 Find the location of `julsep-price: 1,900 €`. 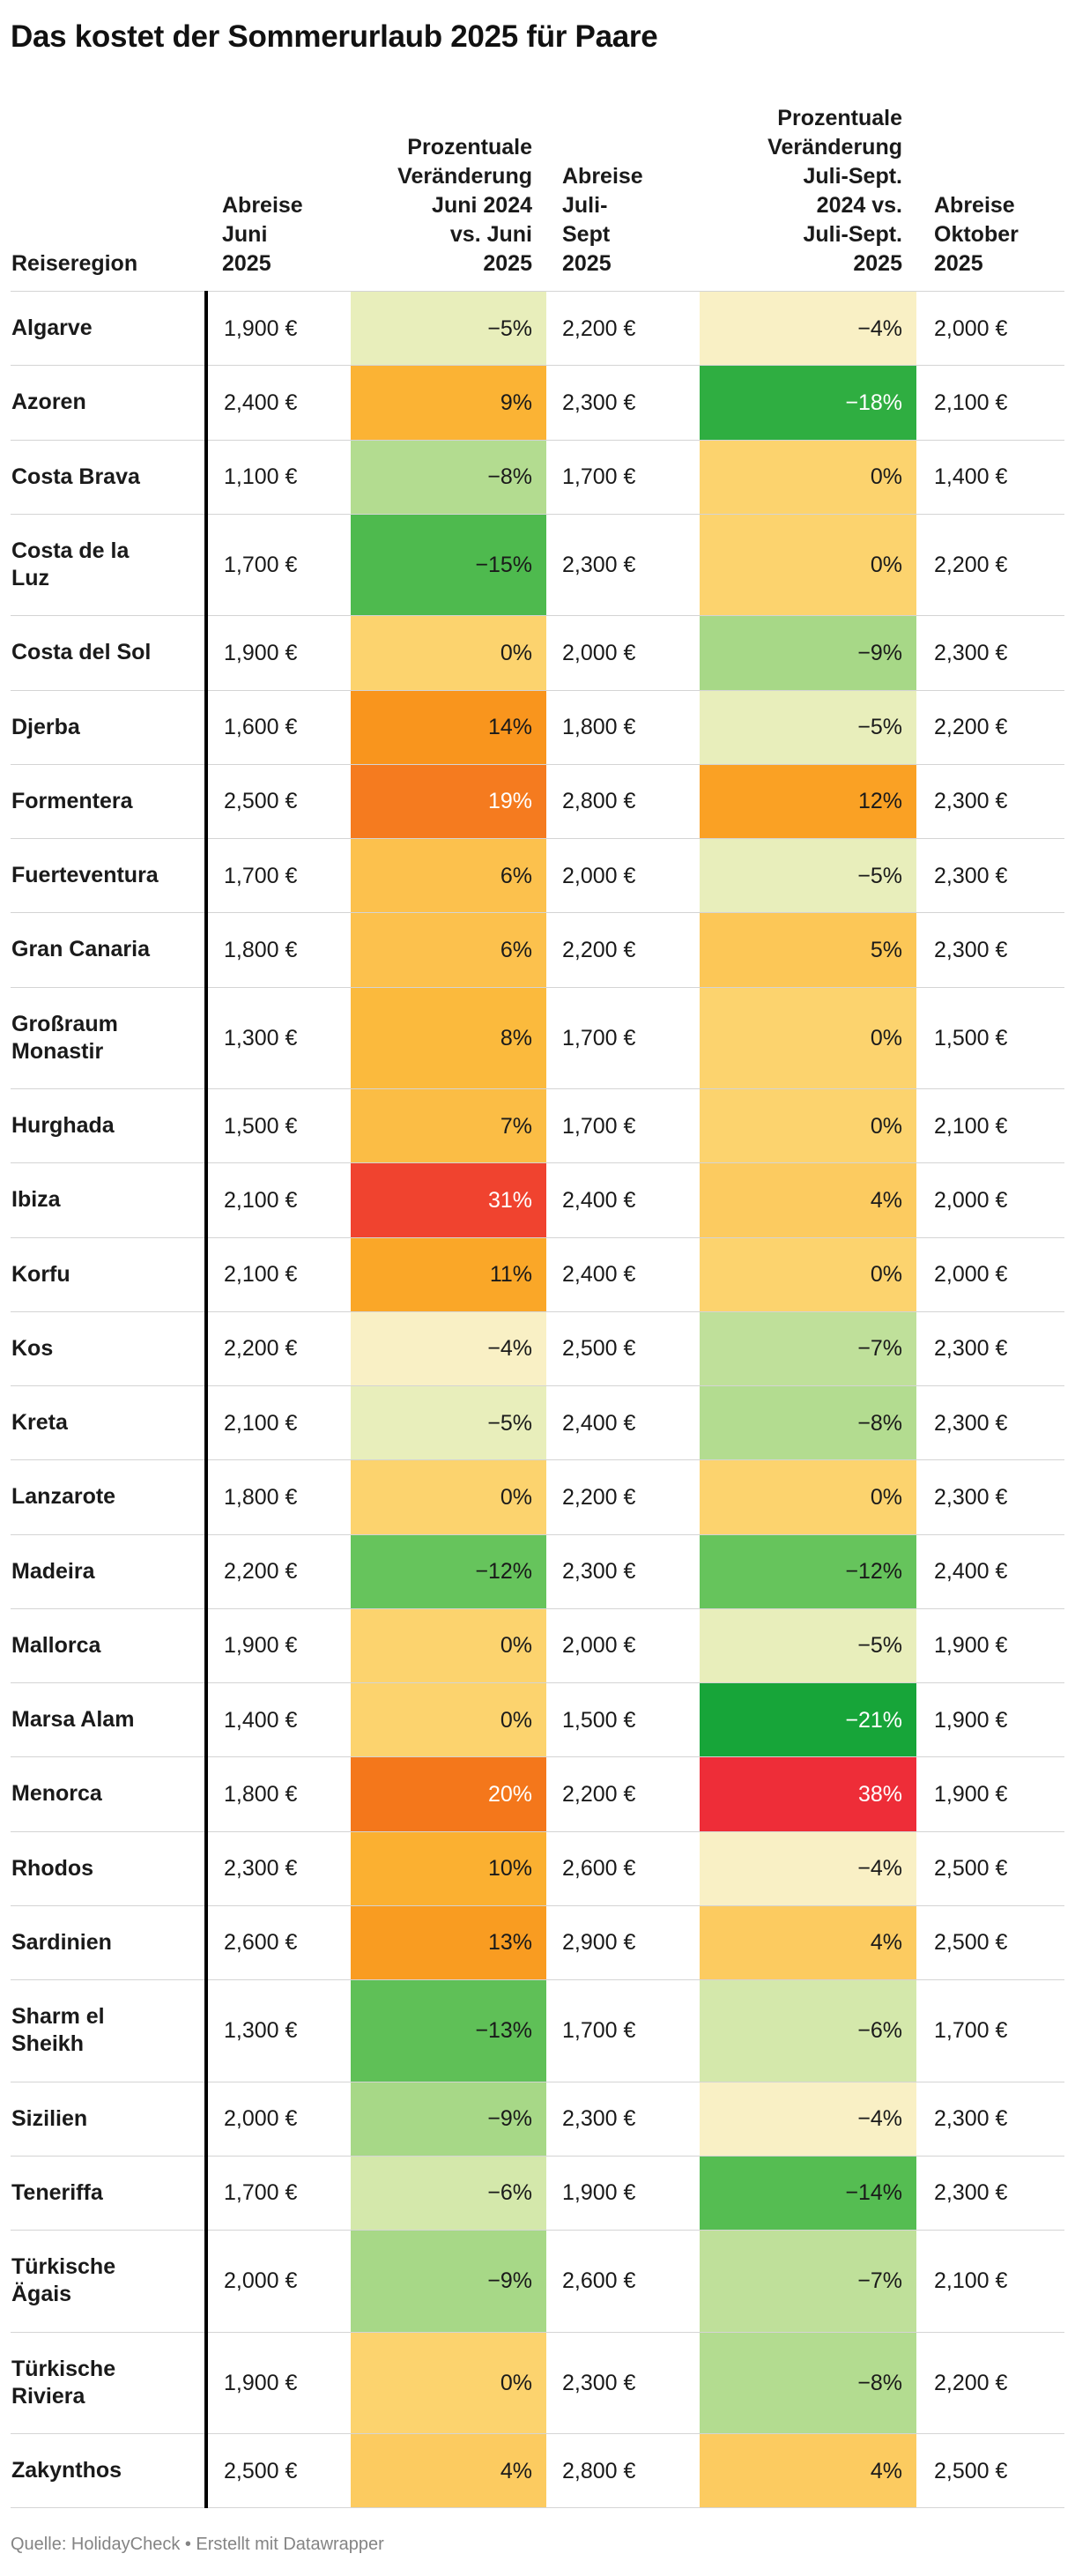

julsep-price: 1,900 € is located at coordinates (623, 2193).